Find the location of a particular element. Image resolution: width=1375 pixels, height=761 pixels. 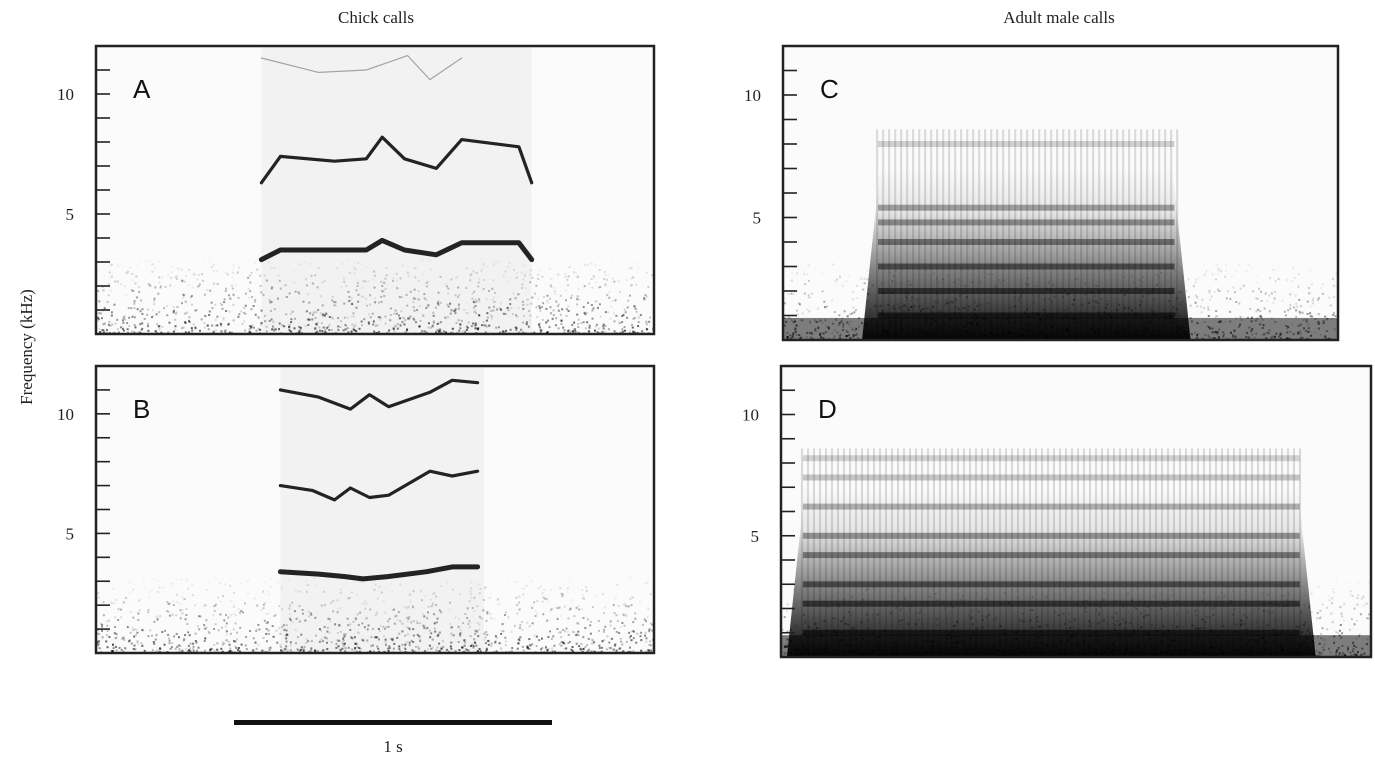

time-scale-label: 1 s is located at coordinates (393, 746).